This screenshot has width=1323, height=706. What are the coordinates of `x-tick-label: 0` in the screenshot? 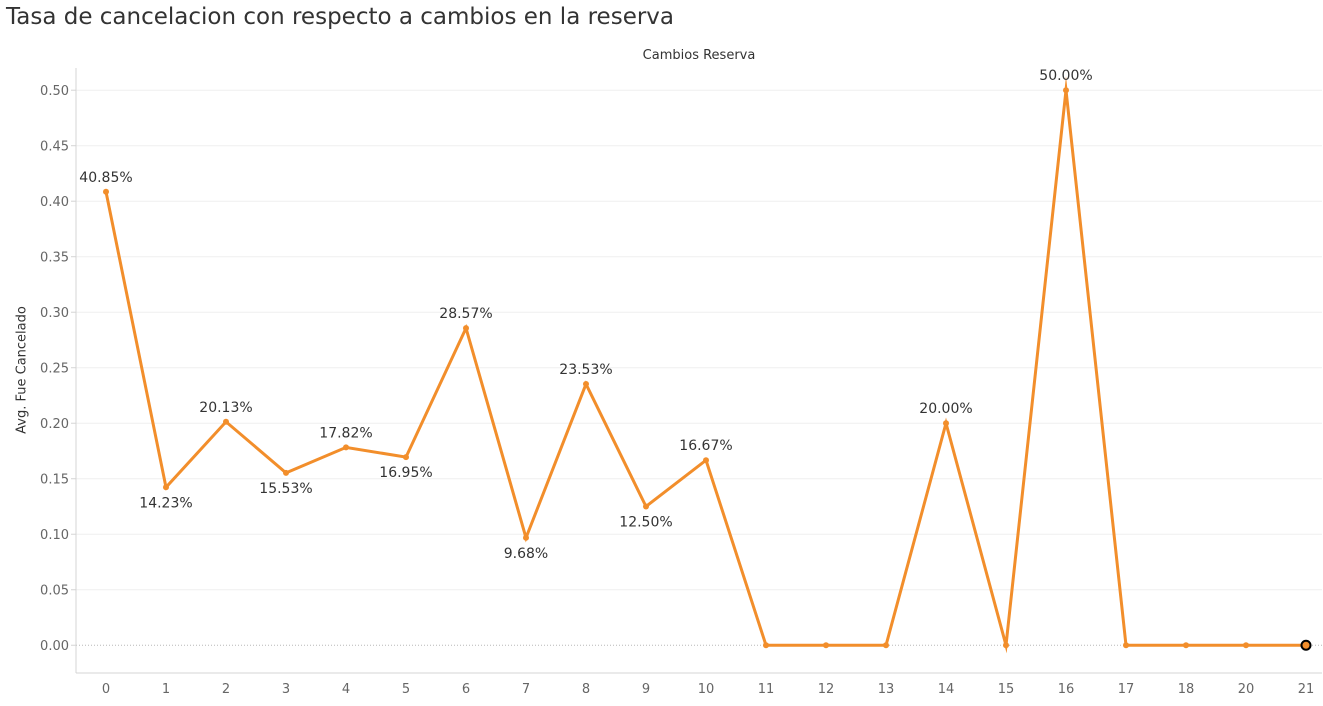 It's located at (106, 689).